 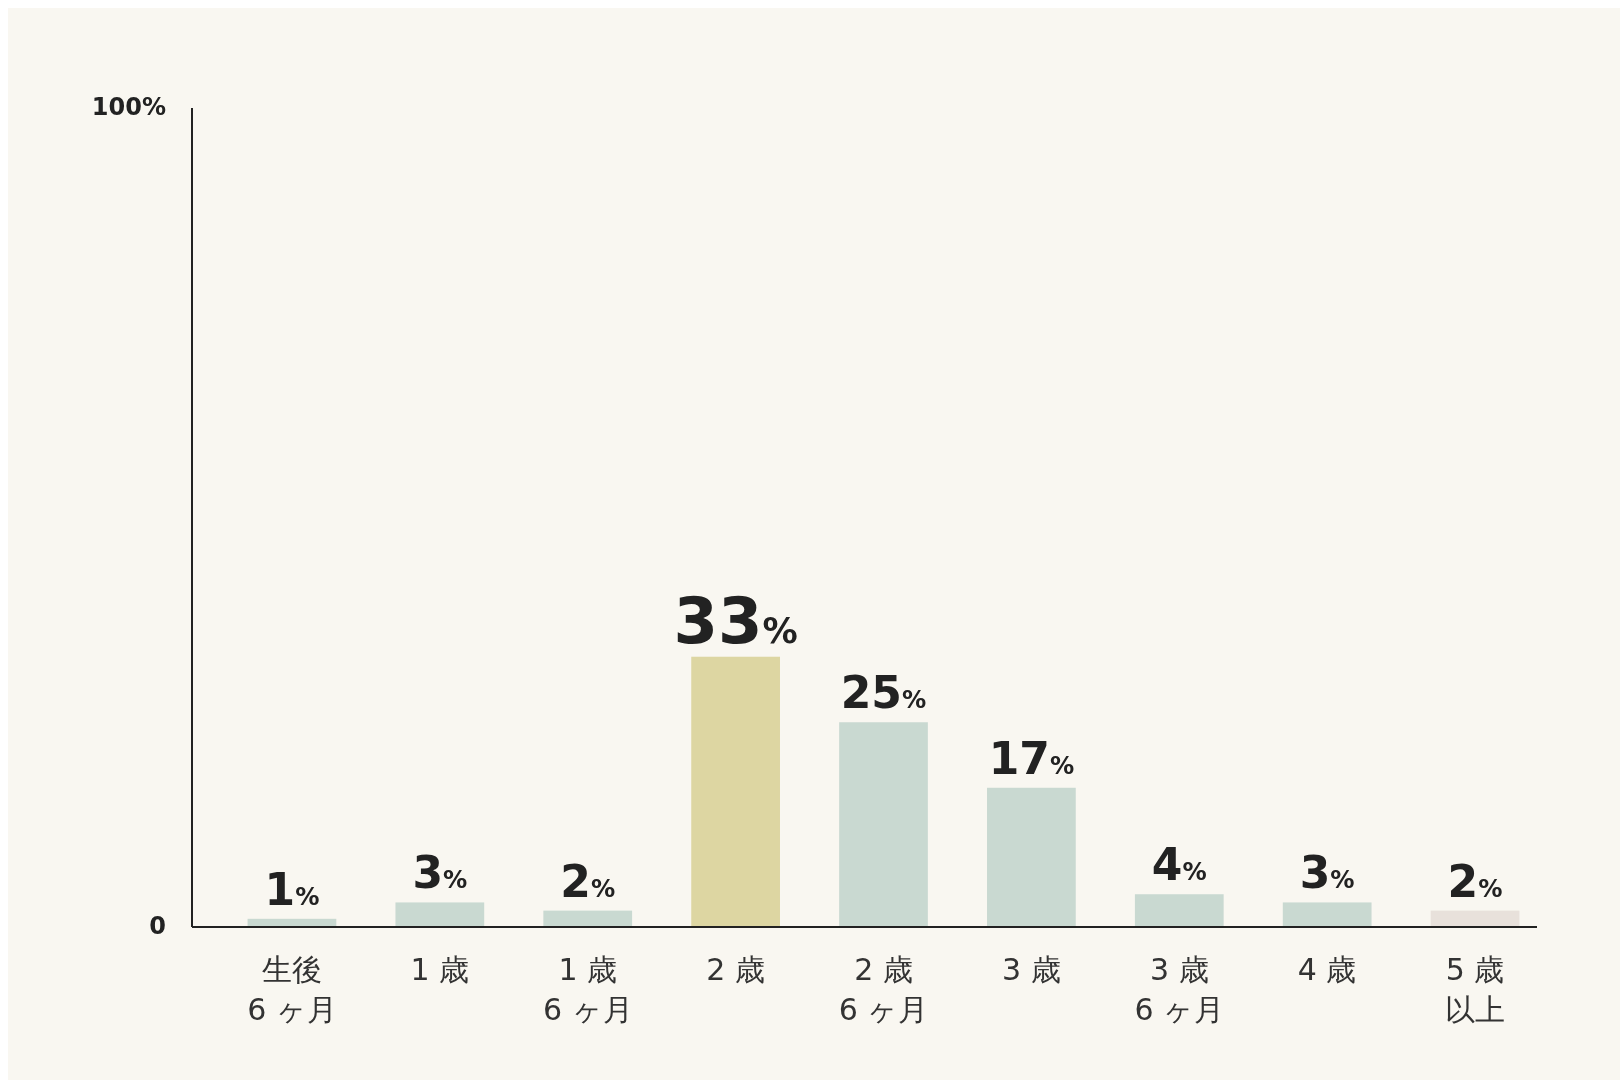 I want to click on x-tick-label: 1 歳, so click(x=440, y=969).